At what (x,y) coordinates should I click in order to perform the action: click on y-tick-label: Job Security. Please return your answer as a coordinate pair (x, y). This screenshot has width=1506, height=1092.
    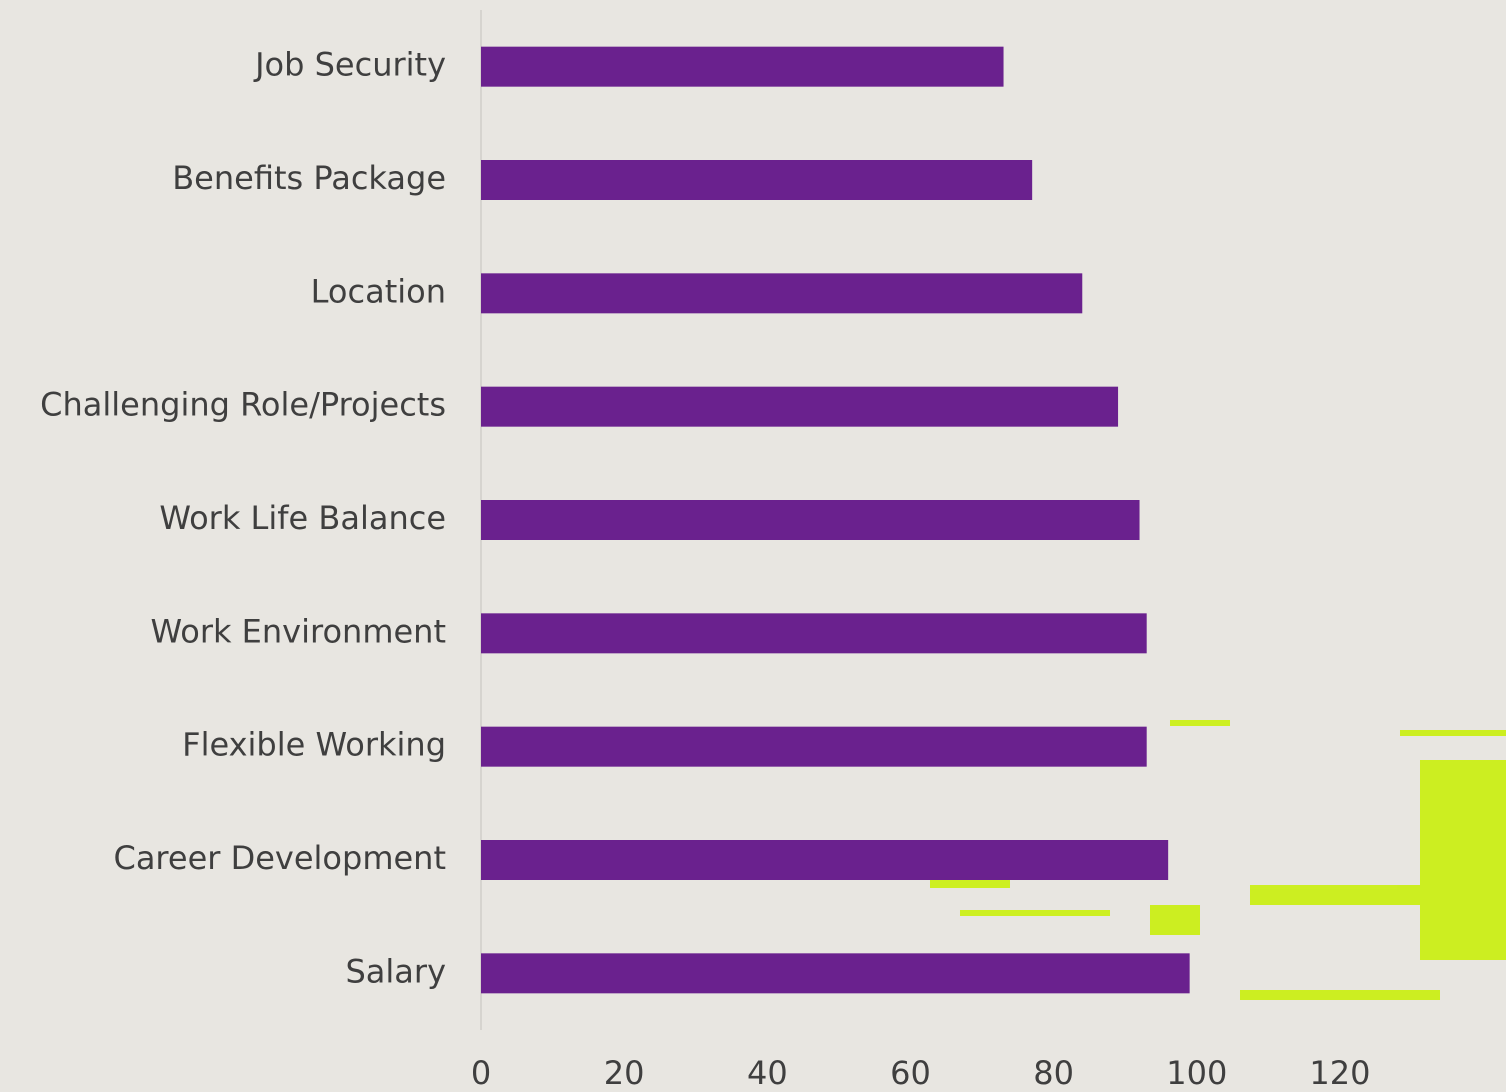
    Looking at the image, I should click on (349, 65).